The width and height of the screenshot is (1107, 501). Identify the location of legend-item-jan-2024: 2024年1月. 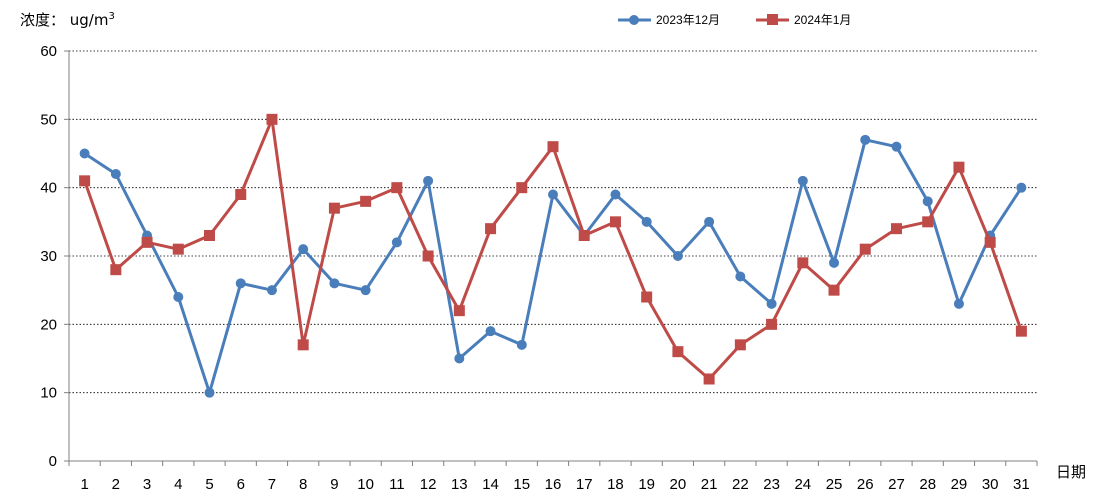
(803, 20).